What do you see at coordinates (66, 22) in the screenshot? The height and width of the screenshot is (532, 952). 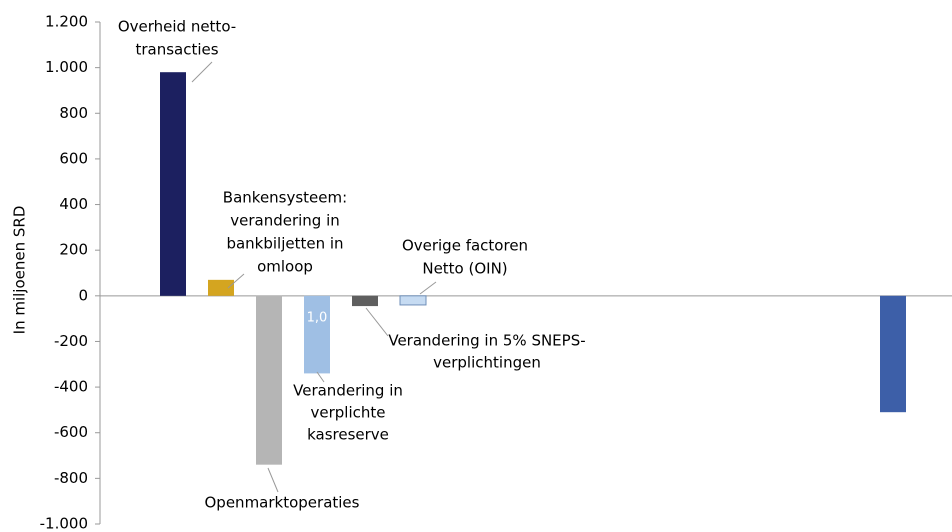 I see `y-tick-label: 1.200` at bounding box center [66, 22].